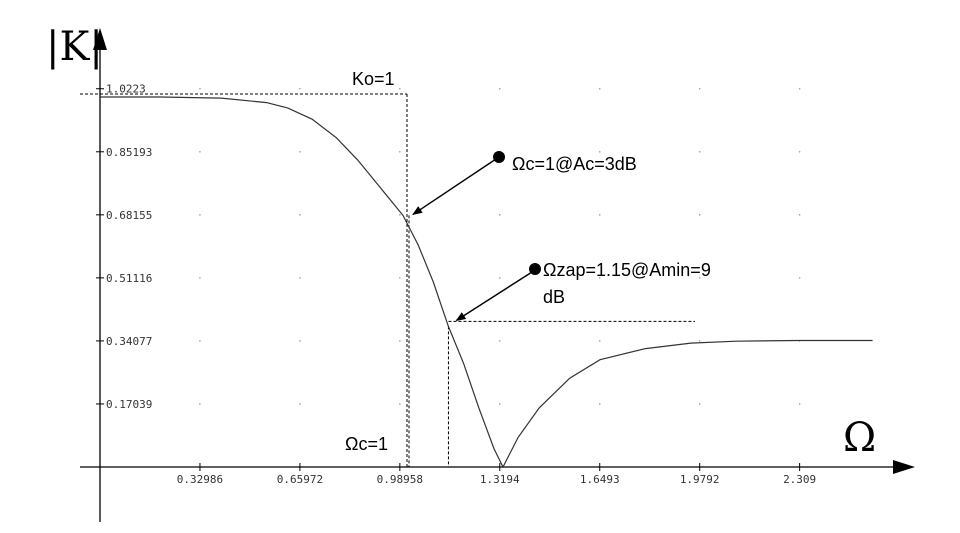 This screenshot has height=533, width=960. Describe the element at coordinates (554, 297) in the screenshot. I see `annotation-stopband-line2: dB` at that location.